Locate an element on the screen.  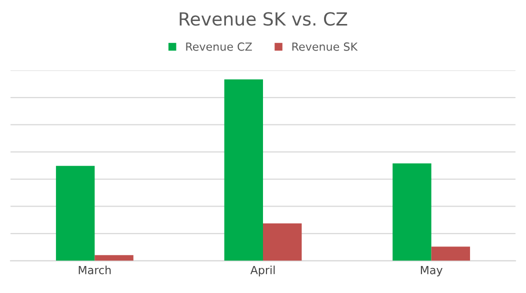
x-tick-label: May is located at coordinates (431, 271).